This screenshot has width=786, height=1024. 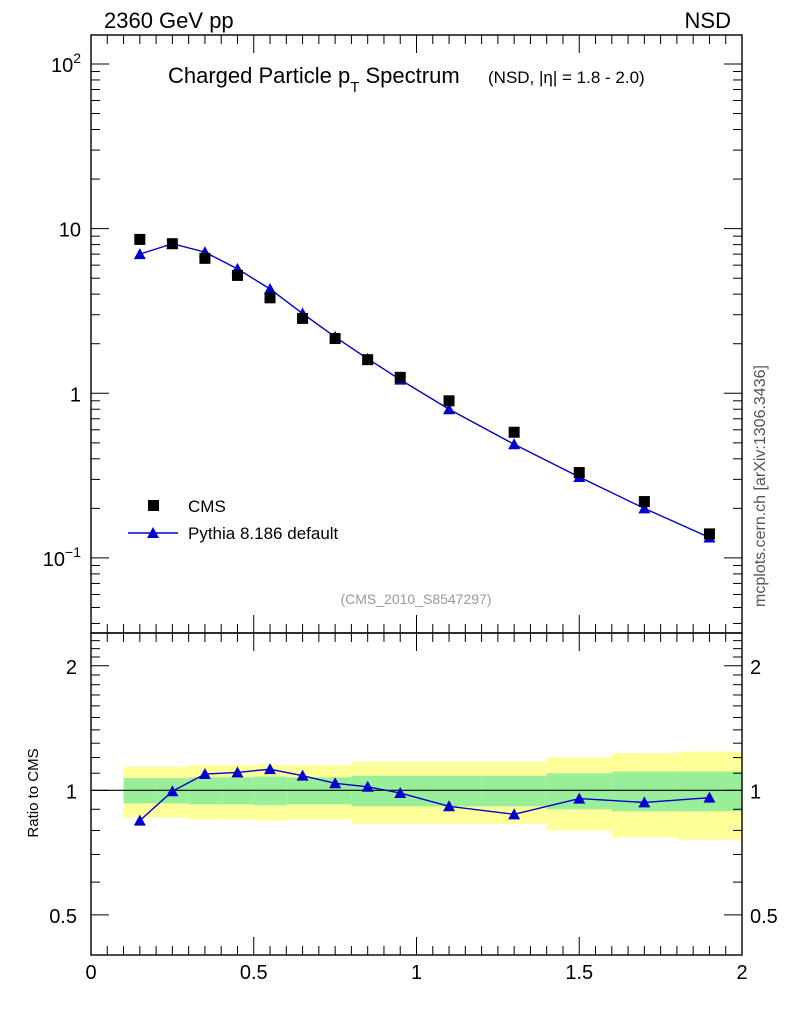 What do you see at coordinates (153, 505) in the screenshot?
I see `legend-marker-cms` at bounding box center [153, 505].